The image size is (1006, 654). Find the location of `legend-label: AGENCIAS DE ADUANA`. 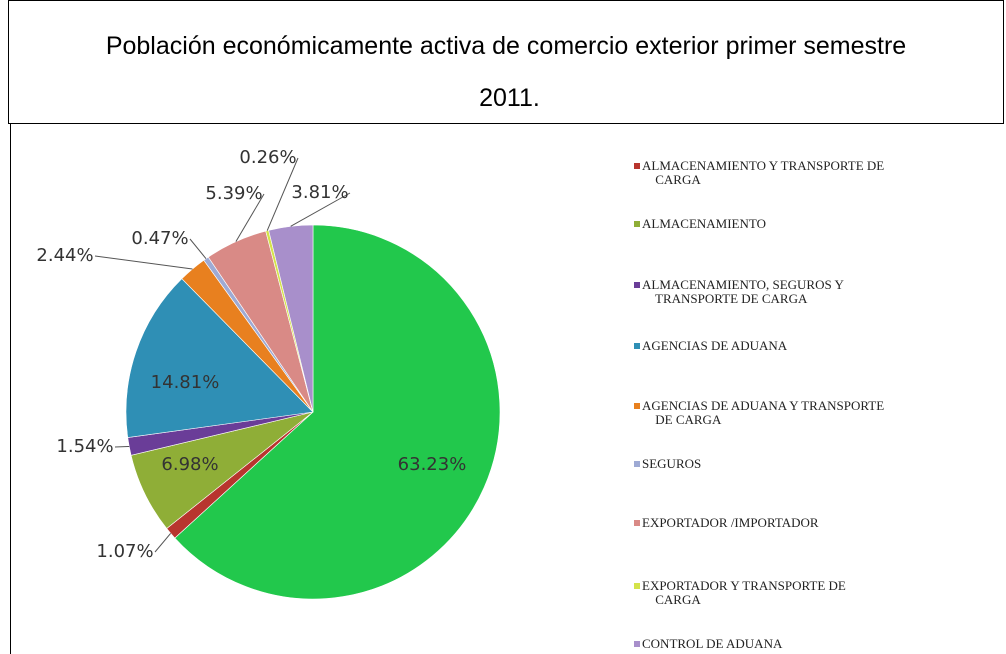

legend-label: AGENCIAS DE ADUANA is located at coordinates (715, 345).